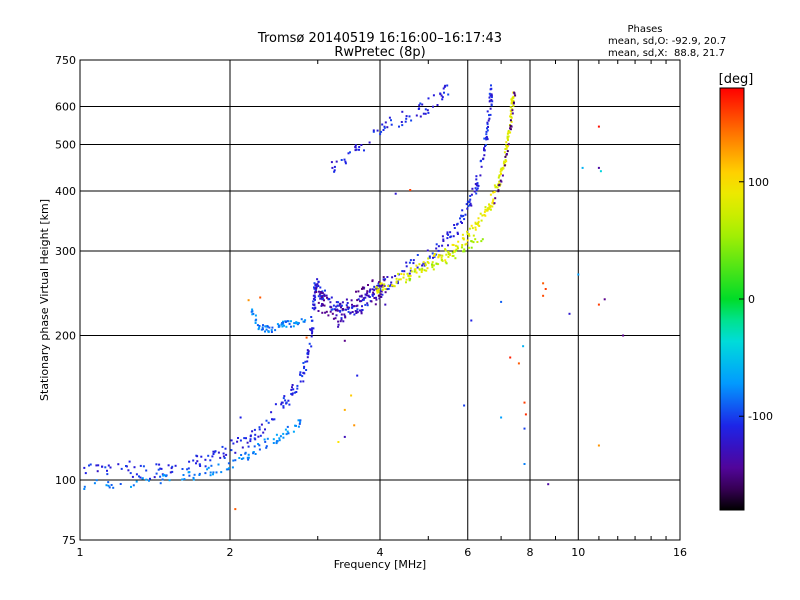 The width and height of the screenshot is (800, 600). What do you see at coordinates (65, 300) in the screenshot?
I see `y-axis-ticks: 75 100 200 300 400 500 600 750` at bounding box center [65, 300].